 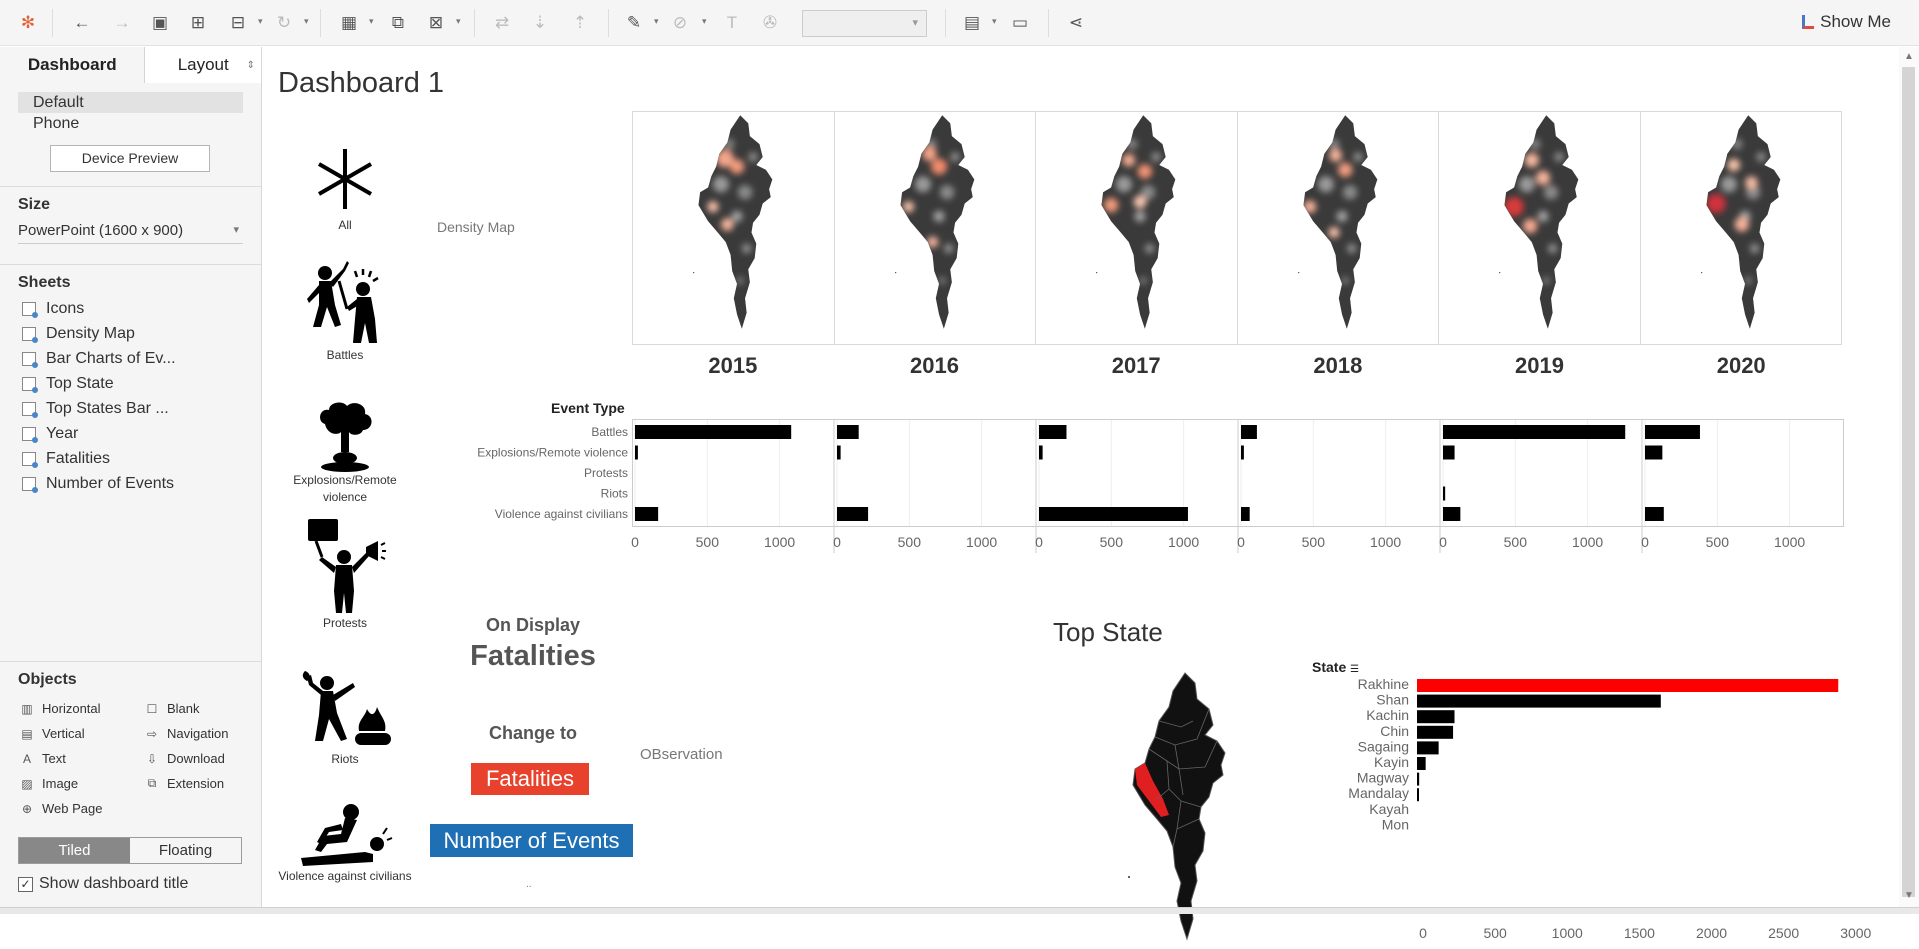 What do you see at coordinates (349, 22) in the screenshot?
I see `new-sheet-icon: ▦` at bounding box center [349, 22].